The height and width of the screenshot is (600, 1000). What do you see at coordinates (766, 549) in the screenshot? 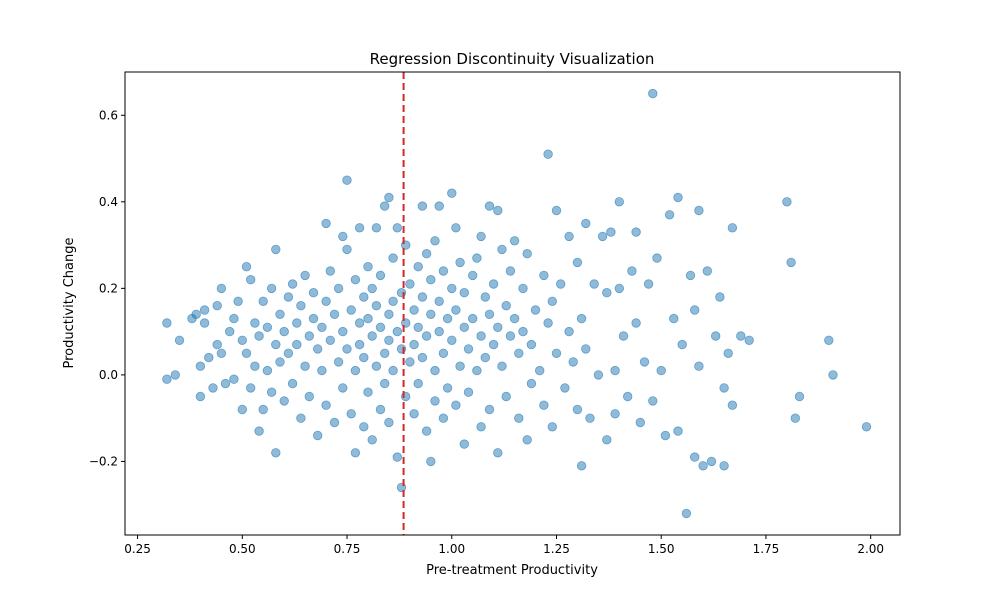
I see `x-tick-label: 1.75` at bounding box center [766, 549].